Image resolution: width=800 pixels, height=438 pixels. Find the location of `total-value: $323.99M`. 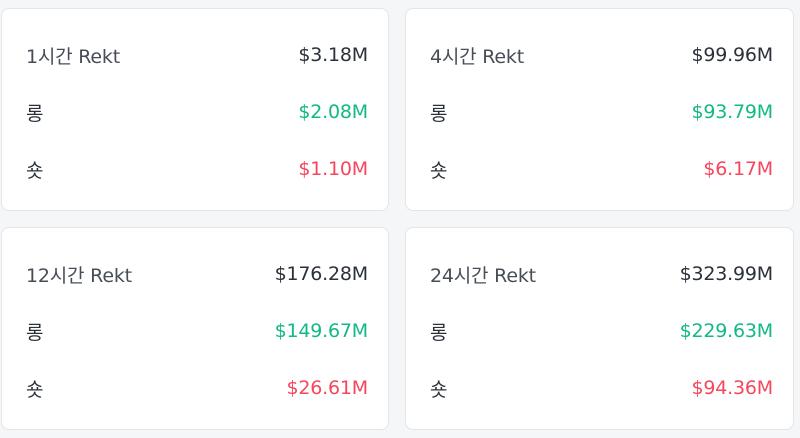

total-value: $323.99M is located at coordinates (726, 274).